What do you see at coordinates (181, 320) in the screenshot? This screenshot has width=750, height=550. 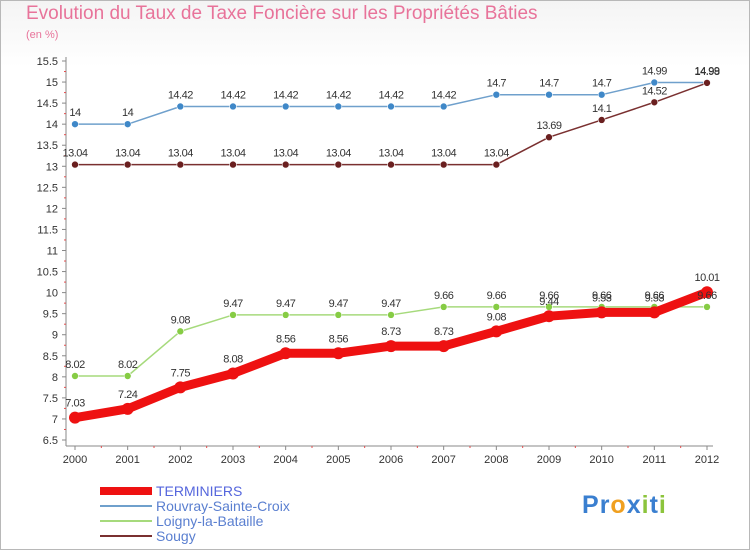 I see `data-label-loigny-la-bataille: 9.08` at bounding box center [181, 320].